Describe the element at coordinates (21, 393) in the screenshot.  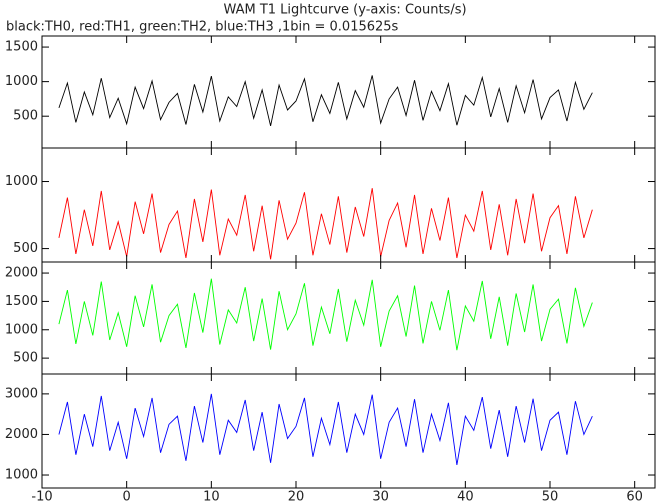
I see `y-tick-label: 3000` at that location.